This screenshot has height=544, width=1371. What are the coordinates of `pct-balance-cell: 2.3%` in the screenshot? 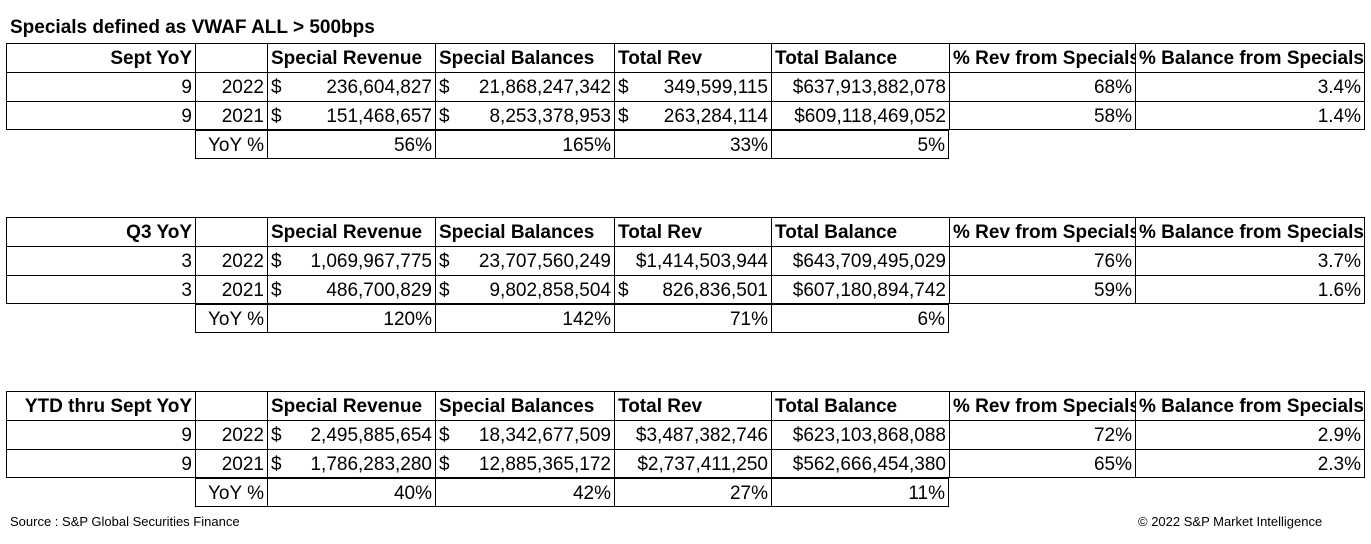 It's located at (1250, 463).